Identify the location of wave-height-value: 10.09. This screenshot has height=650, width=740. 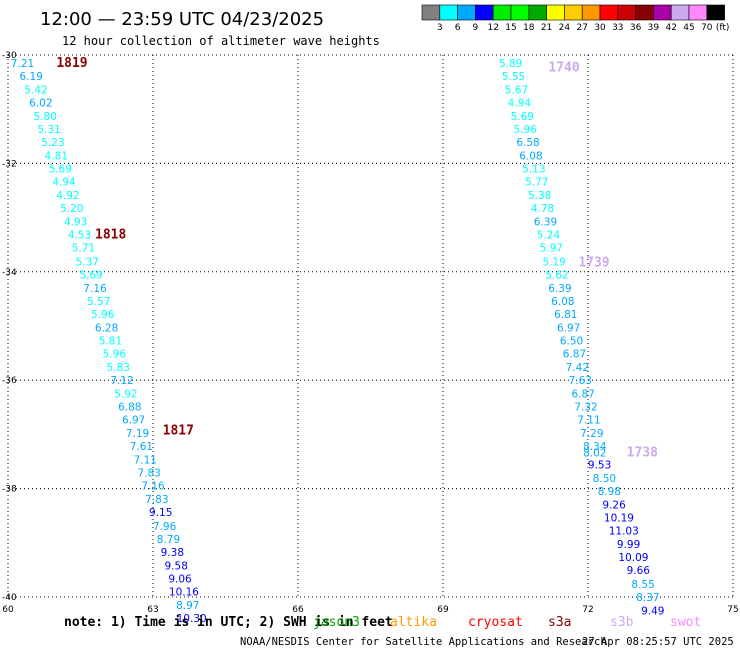
(633, 558).